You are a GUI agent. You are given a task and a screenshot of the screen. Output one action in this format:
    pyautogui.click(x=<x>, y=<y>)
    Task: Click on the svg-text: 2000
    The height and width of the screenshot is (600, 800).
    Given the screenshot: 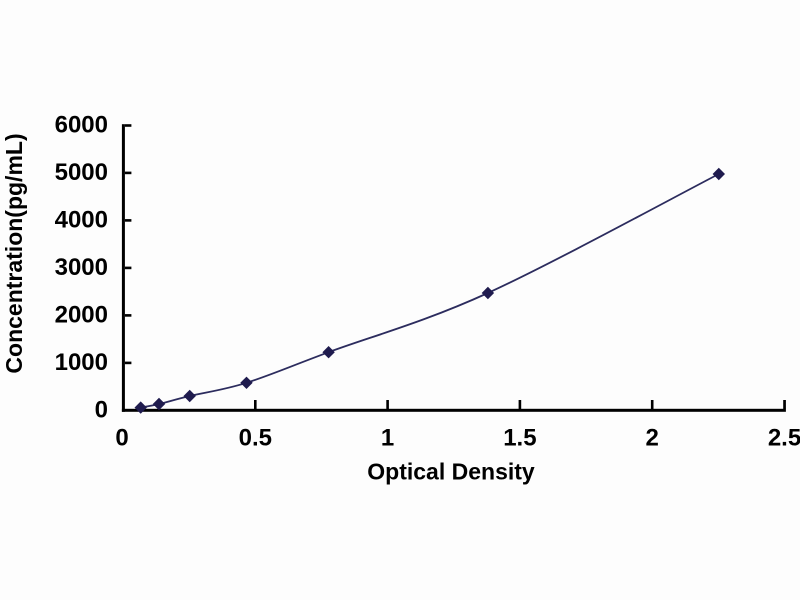 What is the action you would take?
    pyautogui.click(x=81, y=314)
    